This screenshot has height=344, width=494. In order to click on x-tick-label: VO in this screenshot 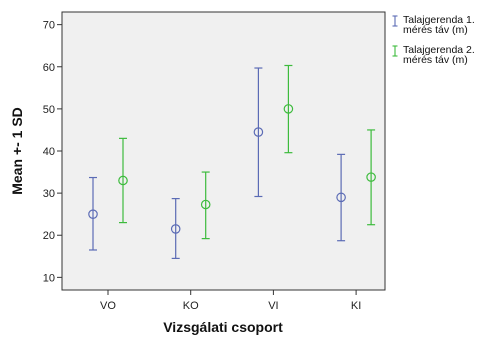, I will do `click(108, 306)`.